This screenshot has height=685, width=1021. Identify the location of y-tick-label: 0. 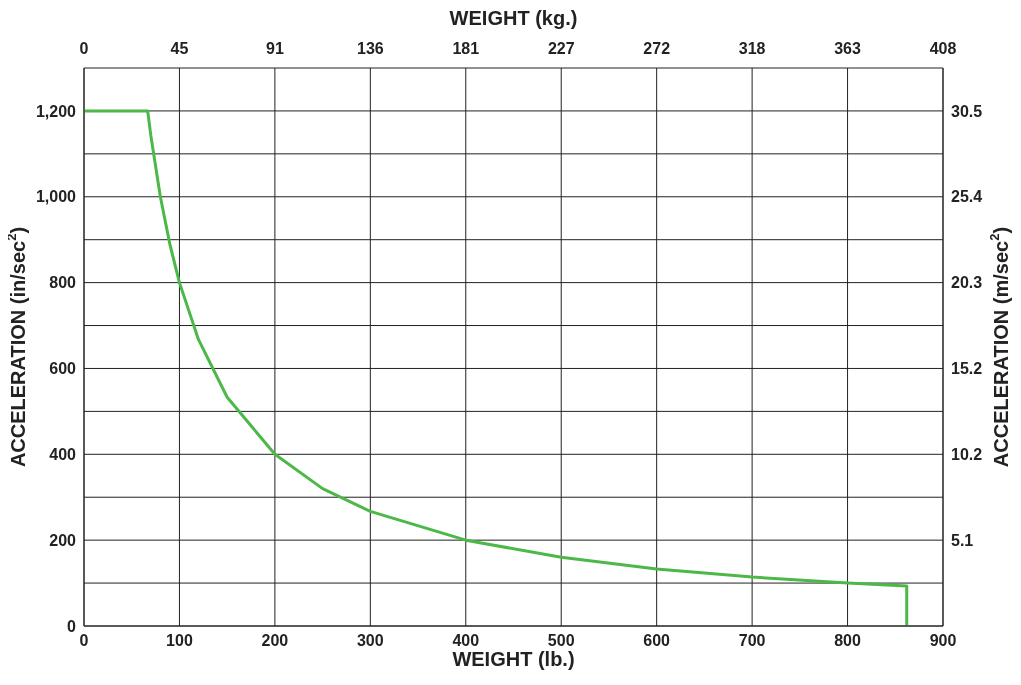
(72, 626).